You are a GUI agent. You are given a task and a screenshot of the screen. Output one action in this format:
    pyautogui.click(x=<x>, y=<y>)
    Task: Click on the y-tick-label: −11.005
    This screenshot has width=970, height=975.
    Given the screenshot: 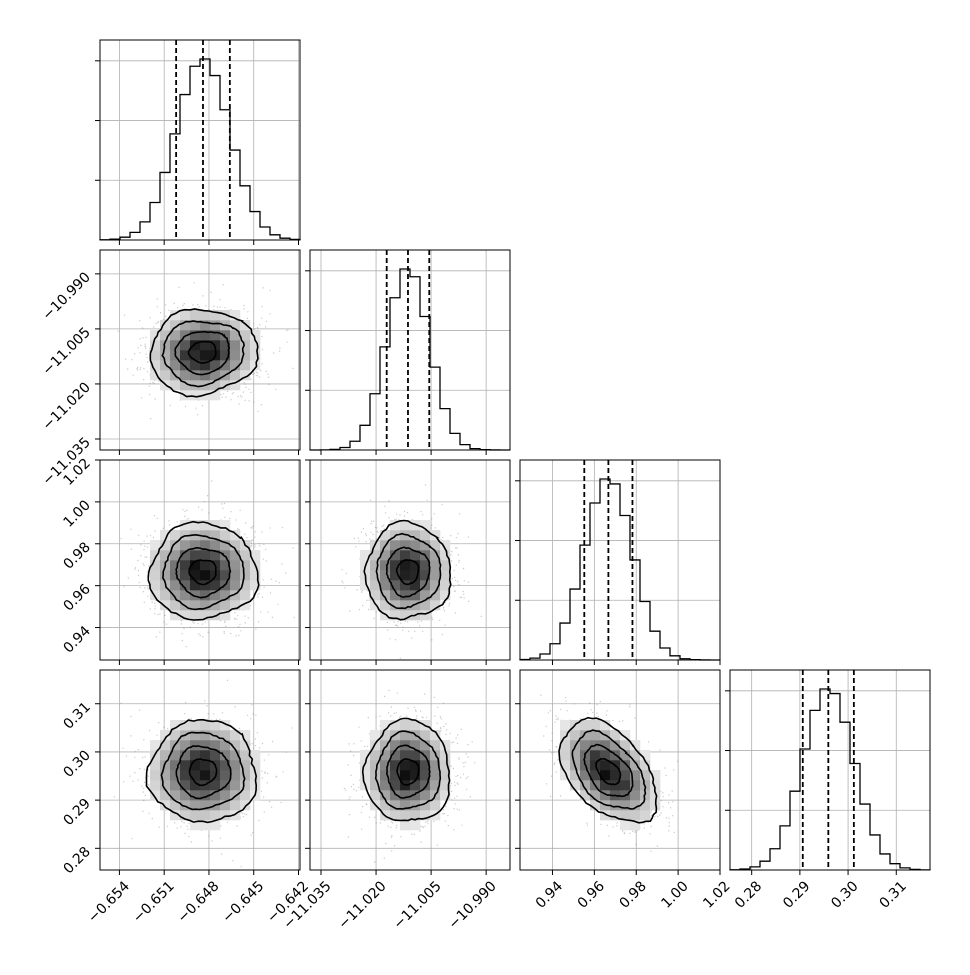 What is the action you would take?
    pyautogui.click(x=67, y=351)
    